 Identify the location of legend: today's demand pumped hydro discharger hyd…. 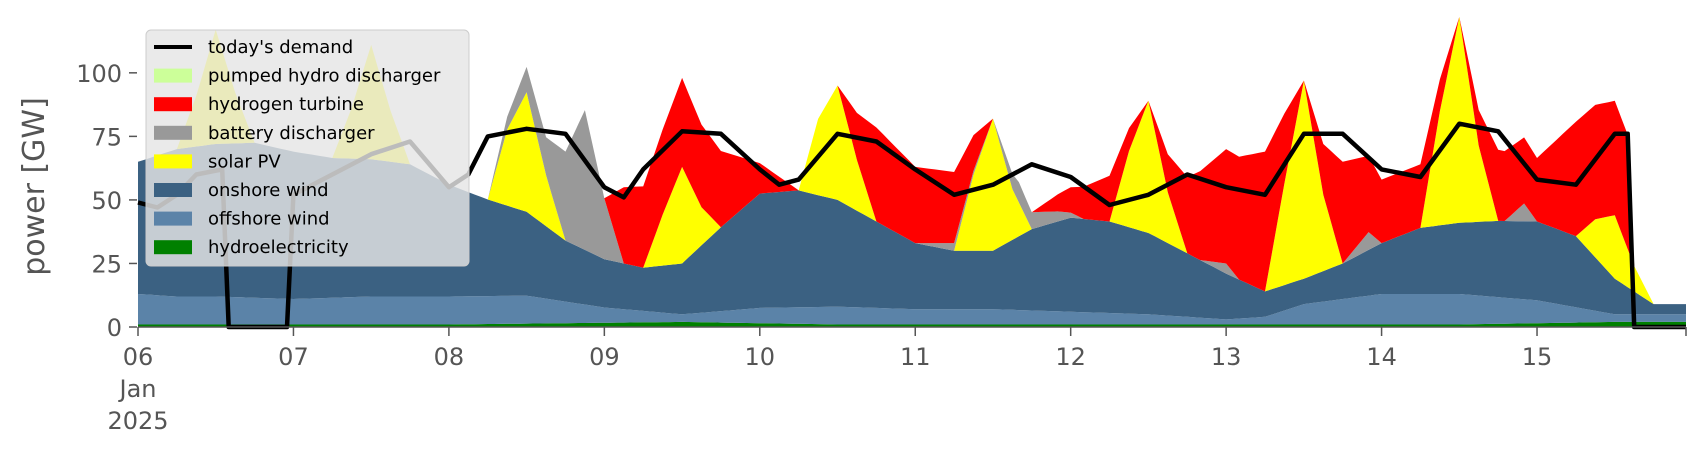
(307, 148).